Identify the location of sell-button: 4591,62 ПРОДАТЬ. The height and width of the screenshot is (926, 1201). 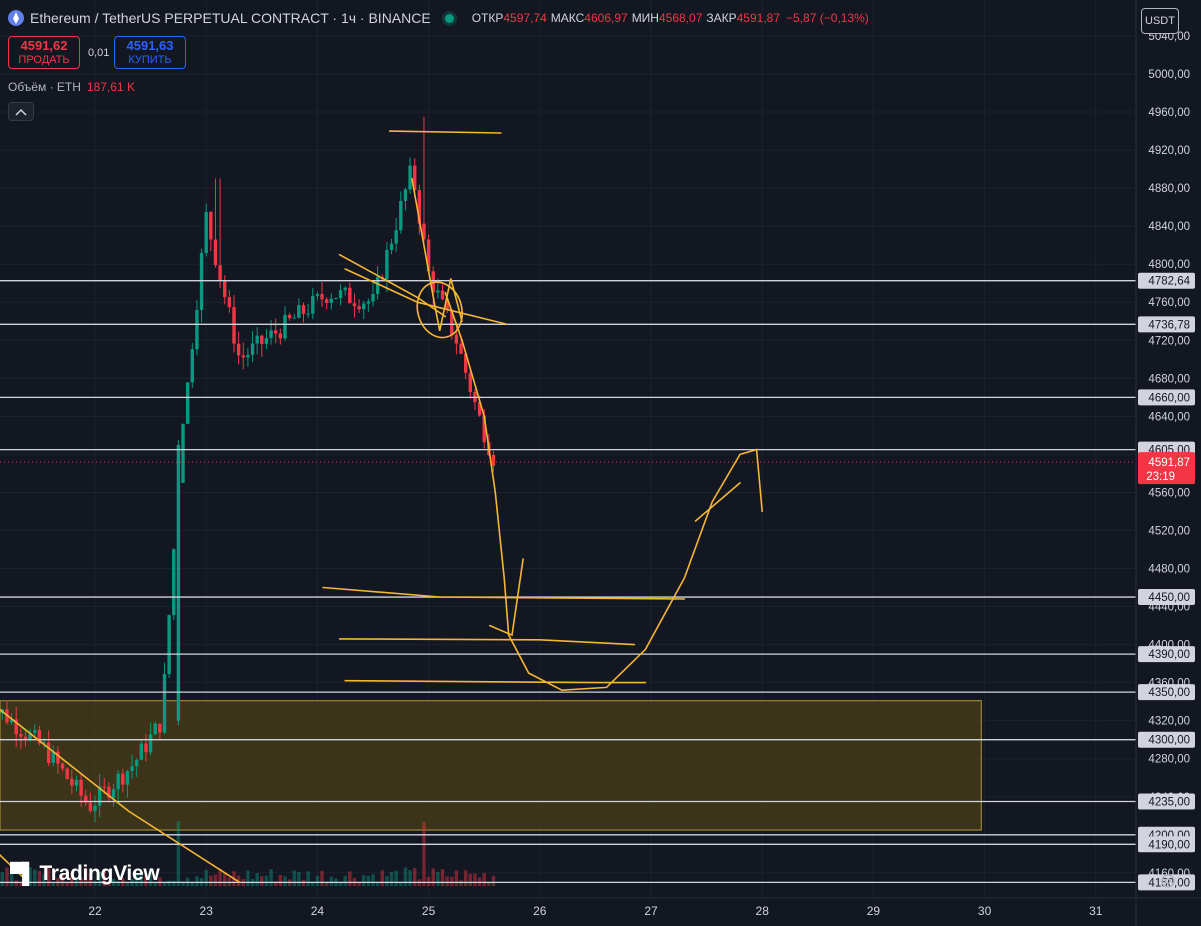
(44, 52).